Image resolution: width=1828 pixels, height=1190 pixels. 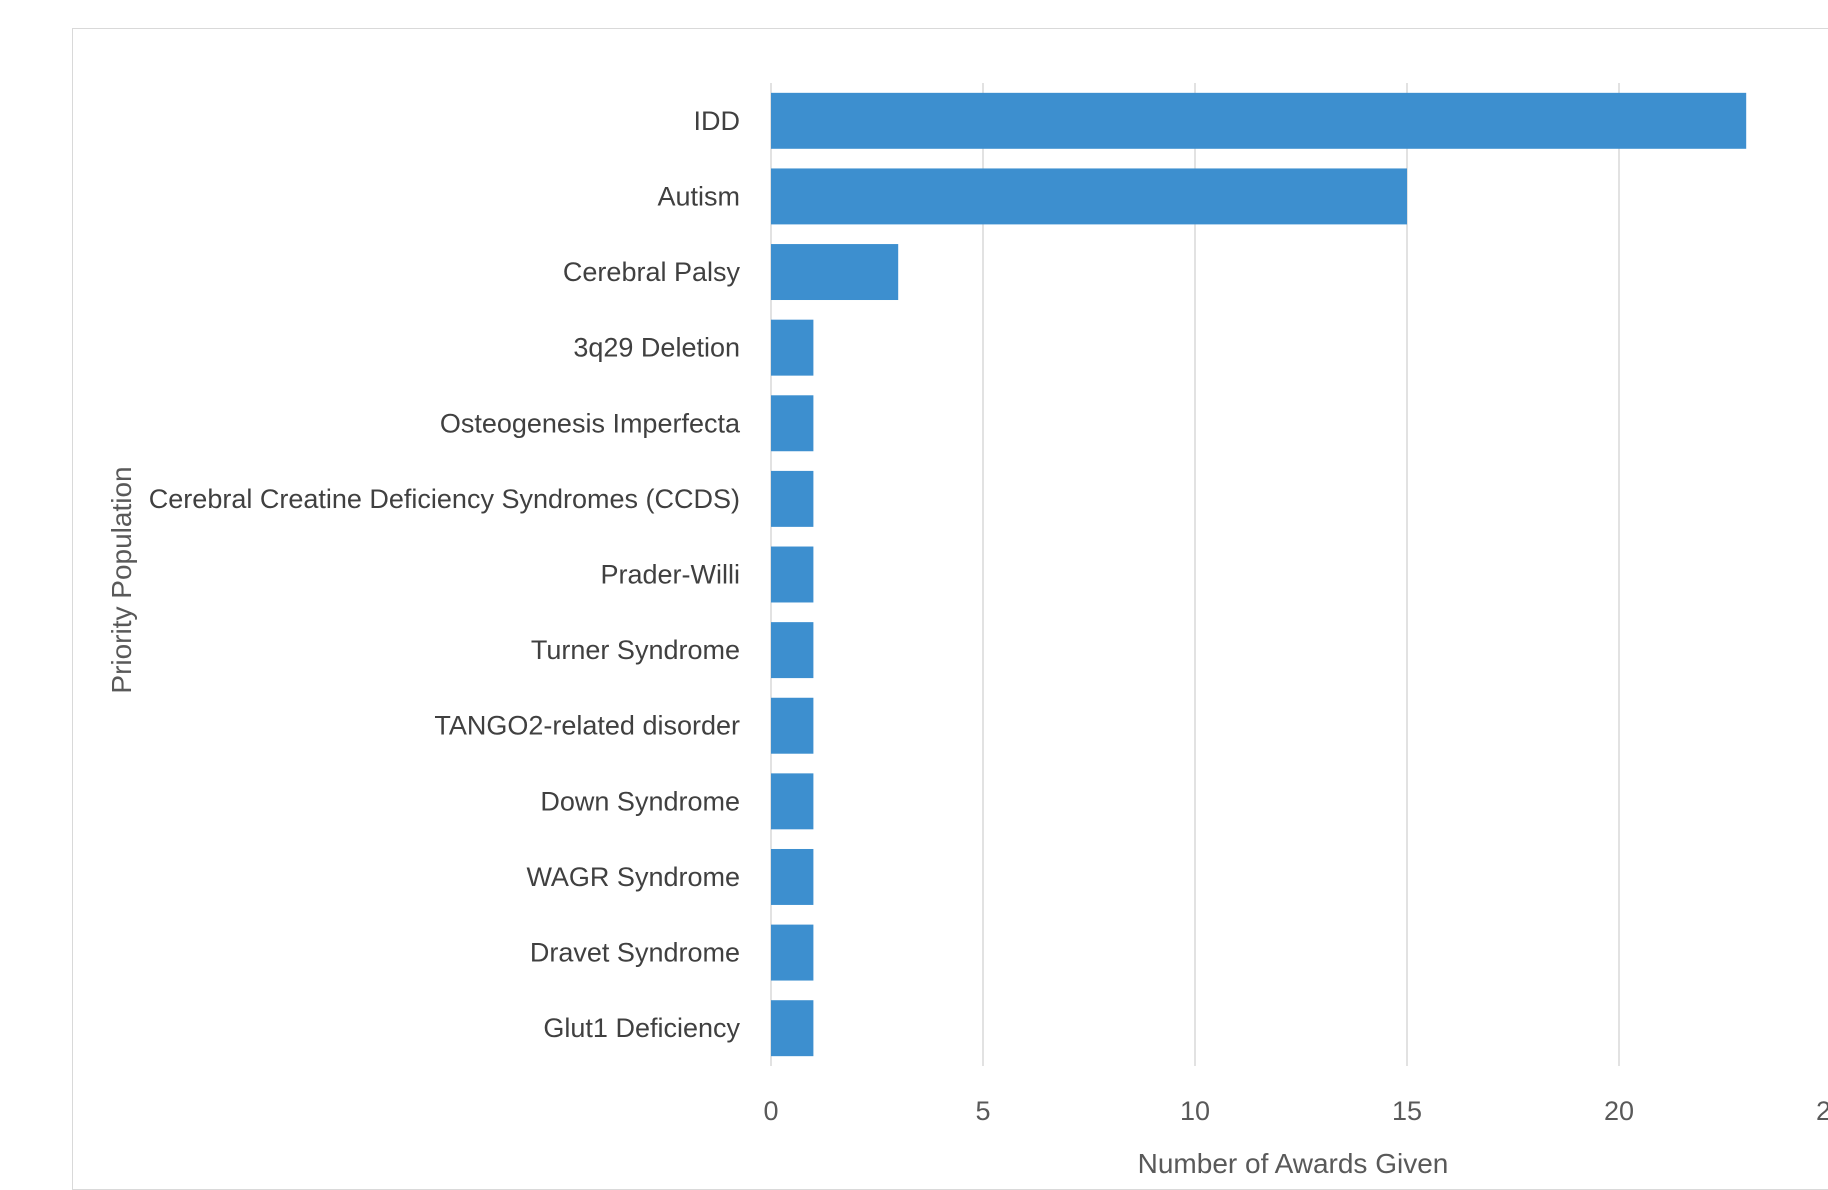 I want to click on x-tick-label: 25, so click(x=1822, y=1111).